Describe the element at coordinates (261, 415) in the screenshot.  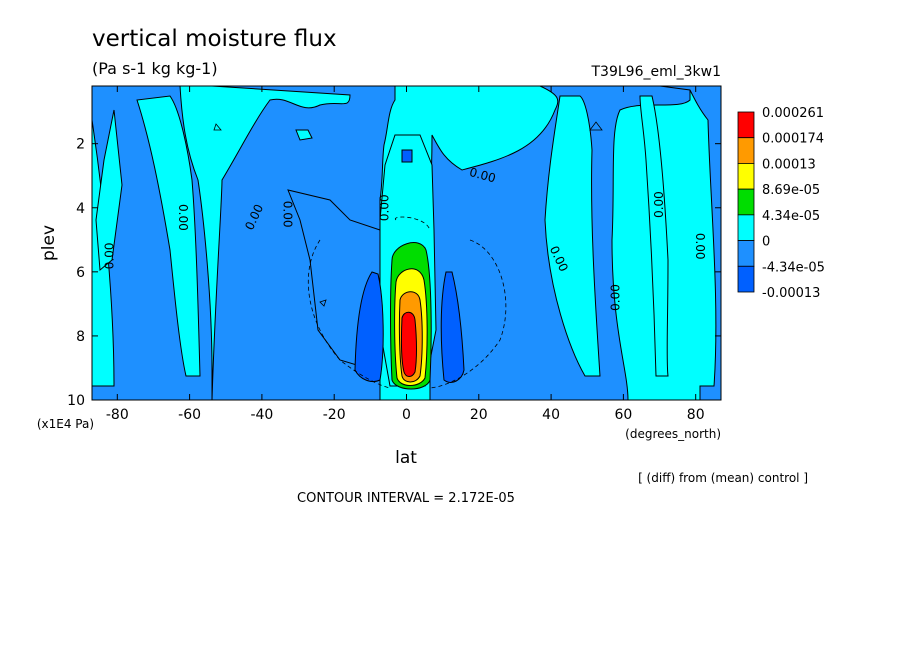
I see `x-tick-label: -40` at that location.